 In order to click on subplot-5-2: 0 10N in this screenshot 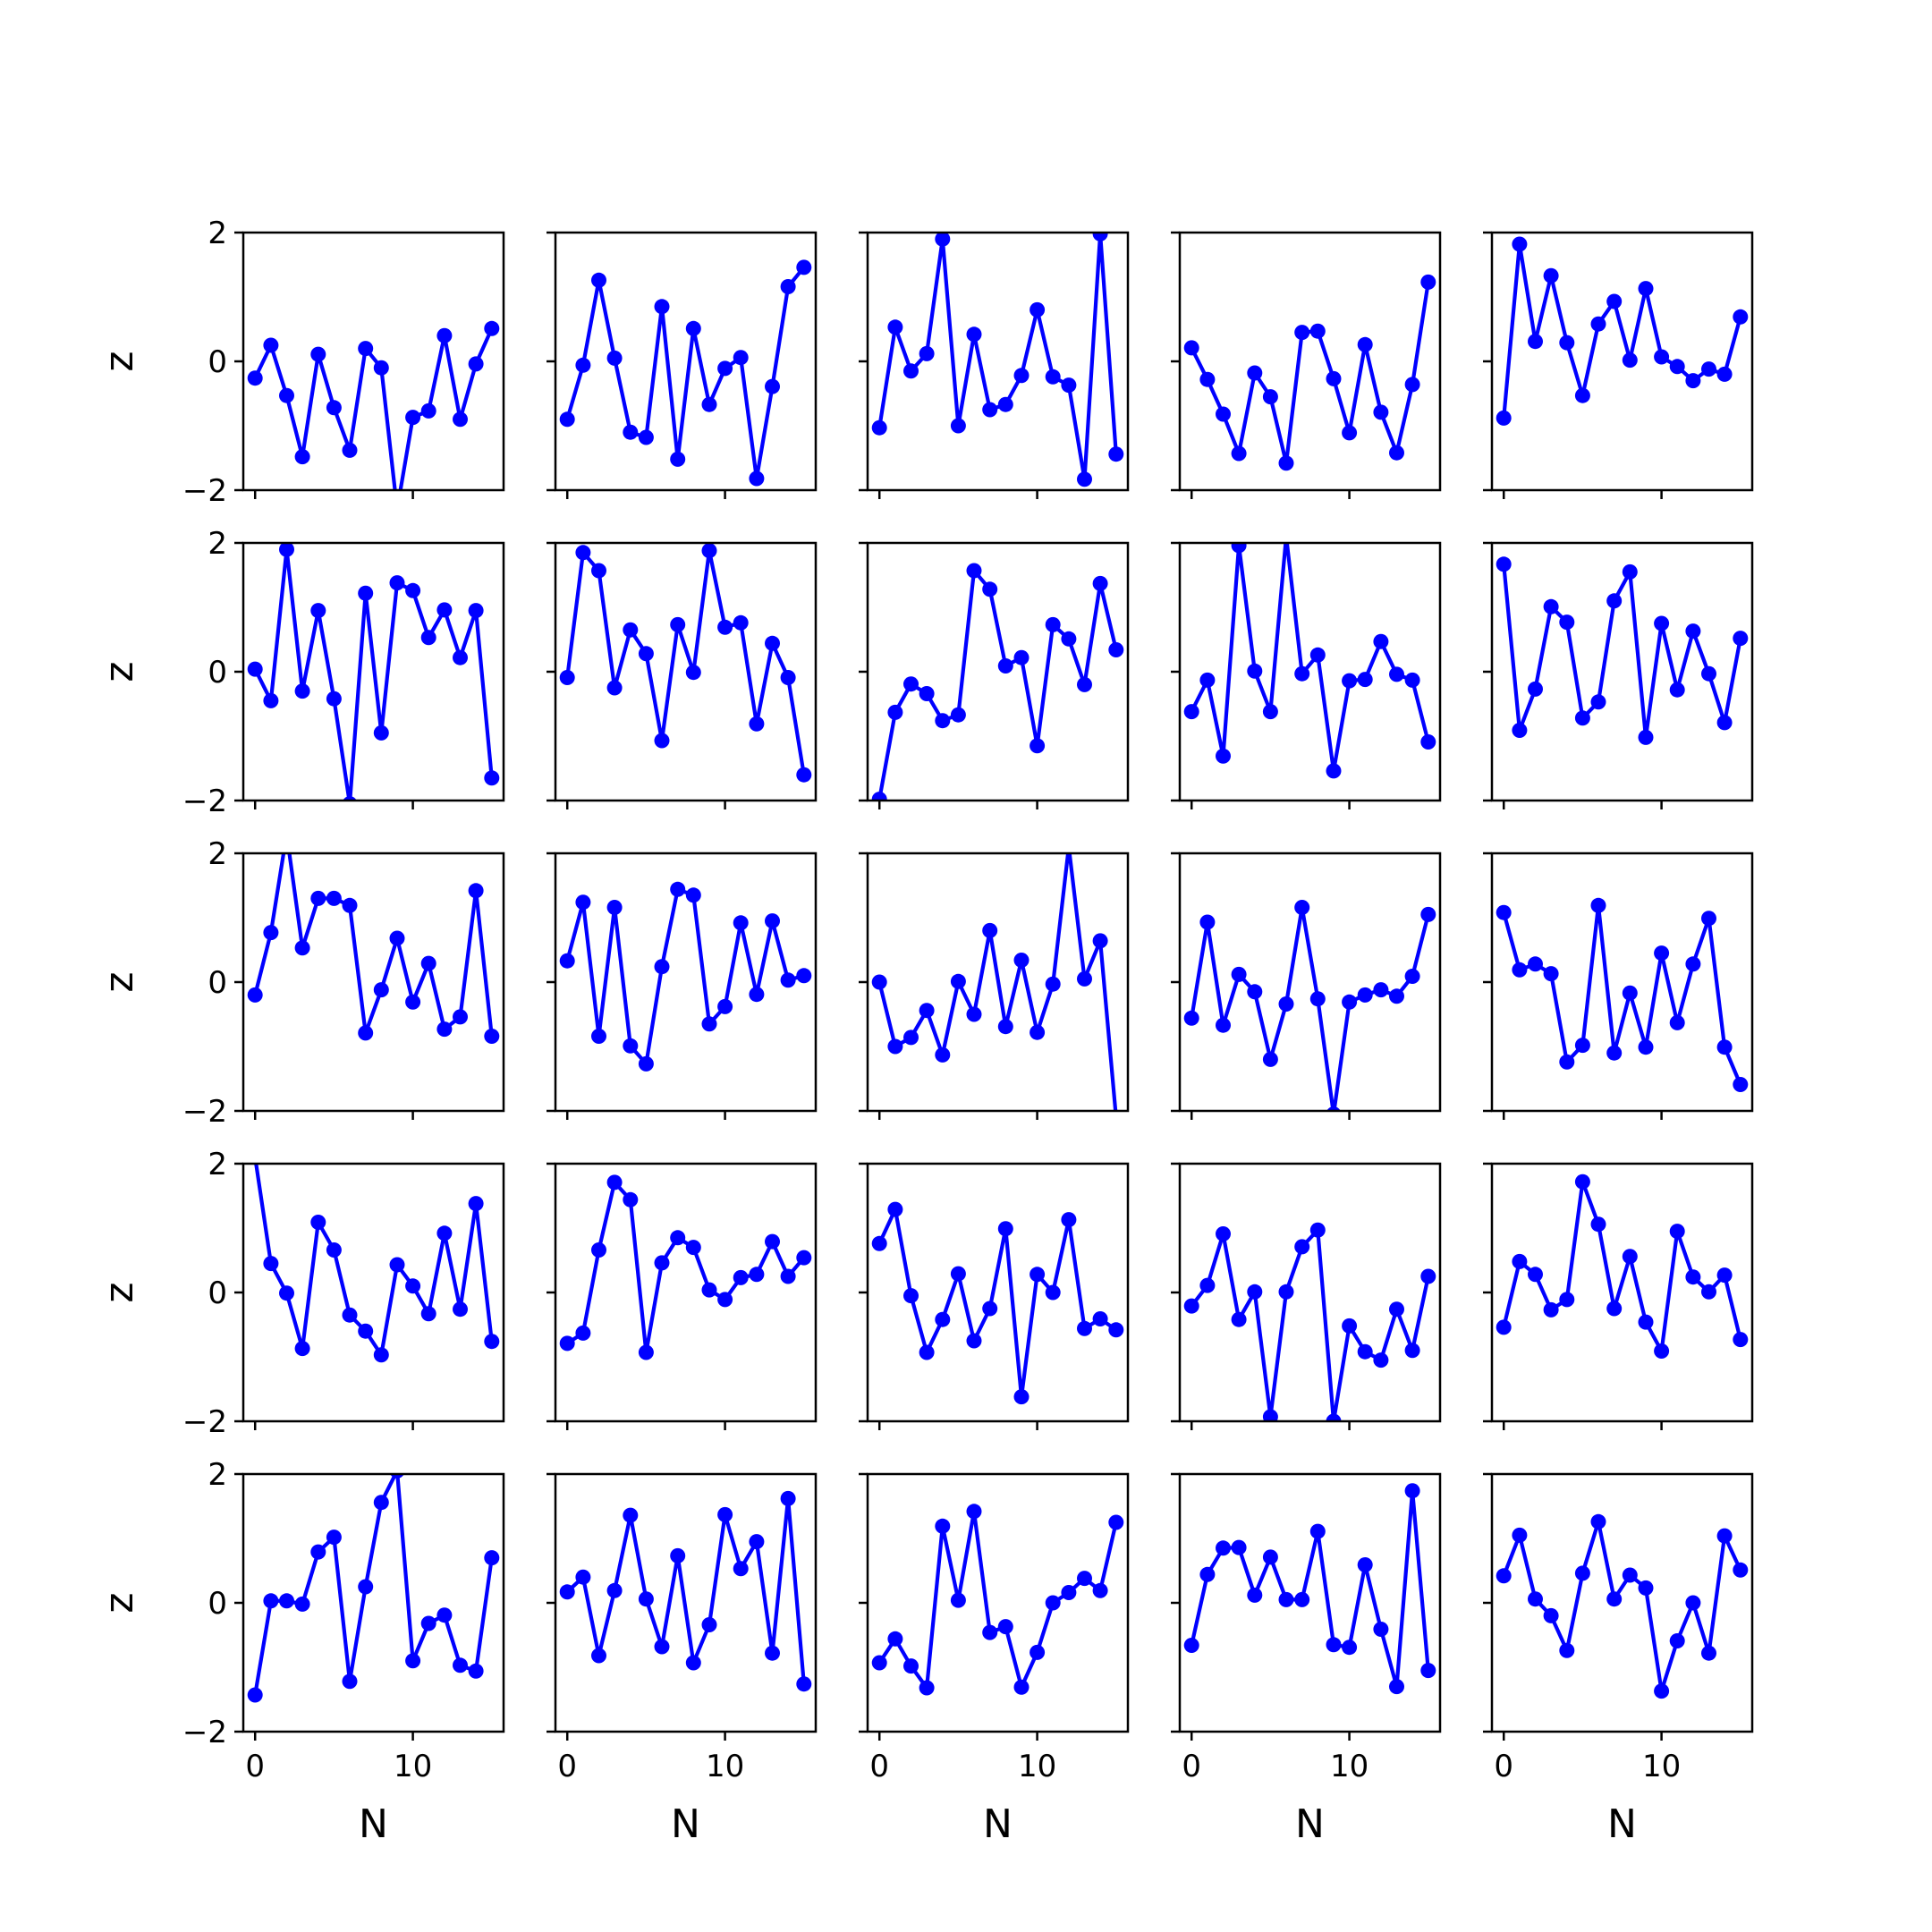, I will do `click(682, 1659)`.